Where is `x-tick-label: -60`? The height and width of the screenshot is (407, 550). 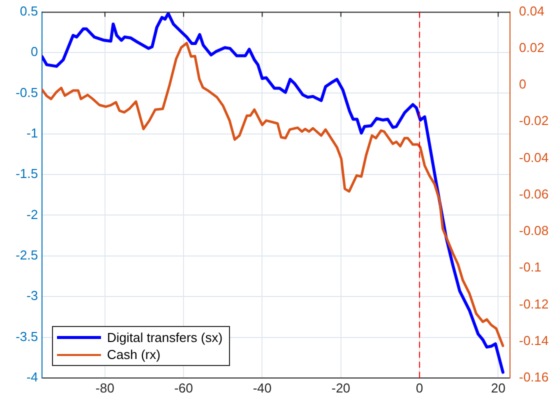
x-tick-label: -60 is located at coordinates (183, 388).